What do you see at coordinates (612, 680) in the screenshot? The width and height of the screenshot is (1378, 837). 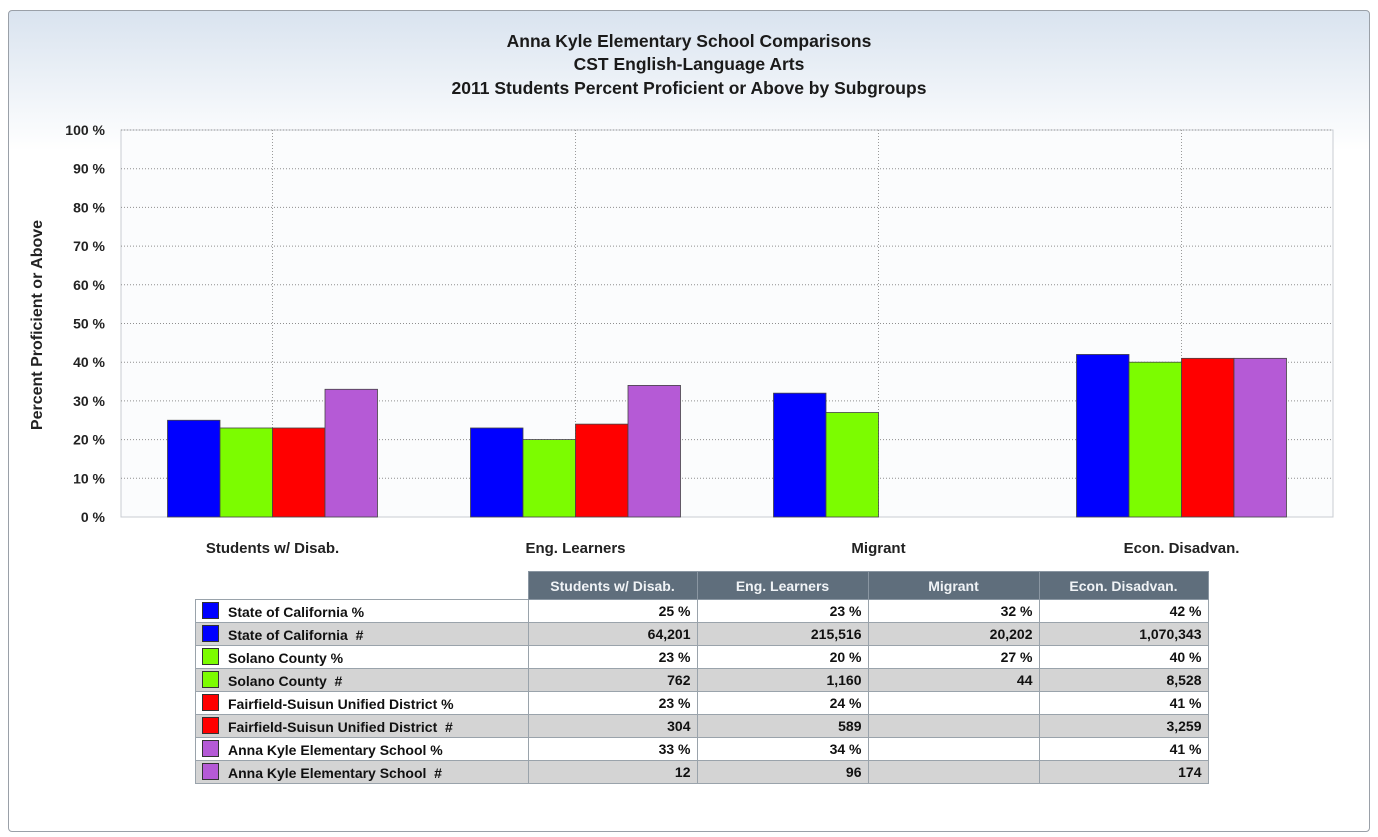 I see `table-cell: 762` at bounding box center [612, 680].